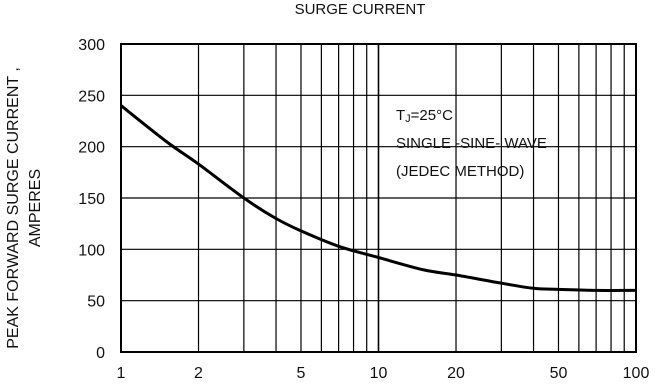  What do you see at coordinates (91, 148) in the screenshot?
I see `y-tick-label: 200` at bounding box center [91, 148].